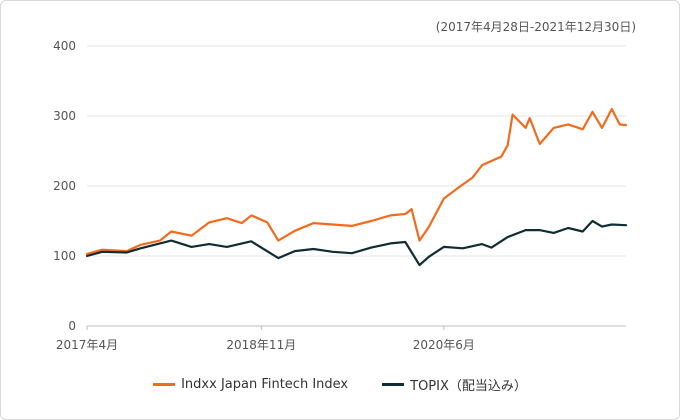 This screenshot has width=680, height=420. Describe the element at coordinates (393, 384) in the screenshot. I see `legend-swatch-topix` at that location.